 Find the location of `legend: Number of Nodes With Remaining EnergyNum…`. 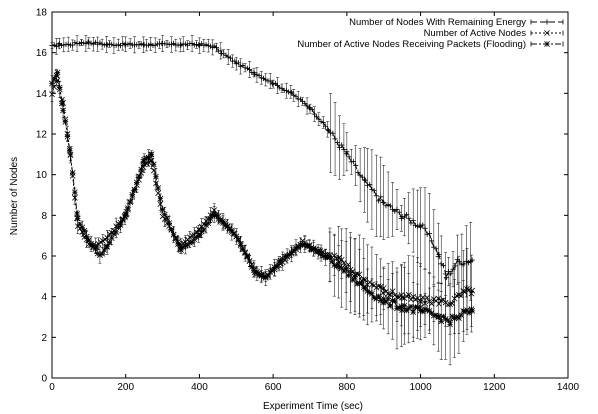

legend: Number of Nodes With Remaining EnergyNum… is located at coordinates (430, 33).